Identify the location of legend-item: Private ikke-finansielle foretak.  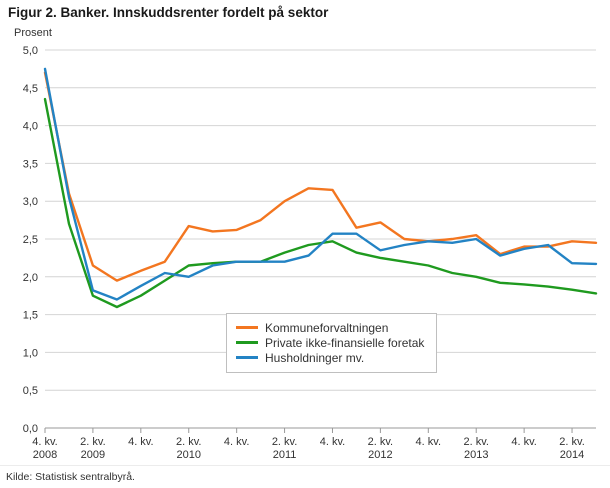
(330, 342).